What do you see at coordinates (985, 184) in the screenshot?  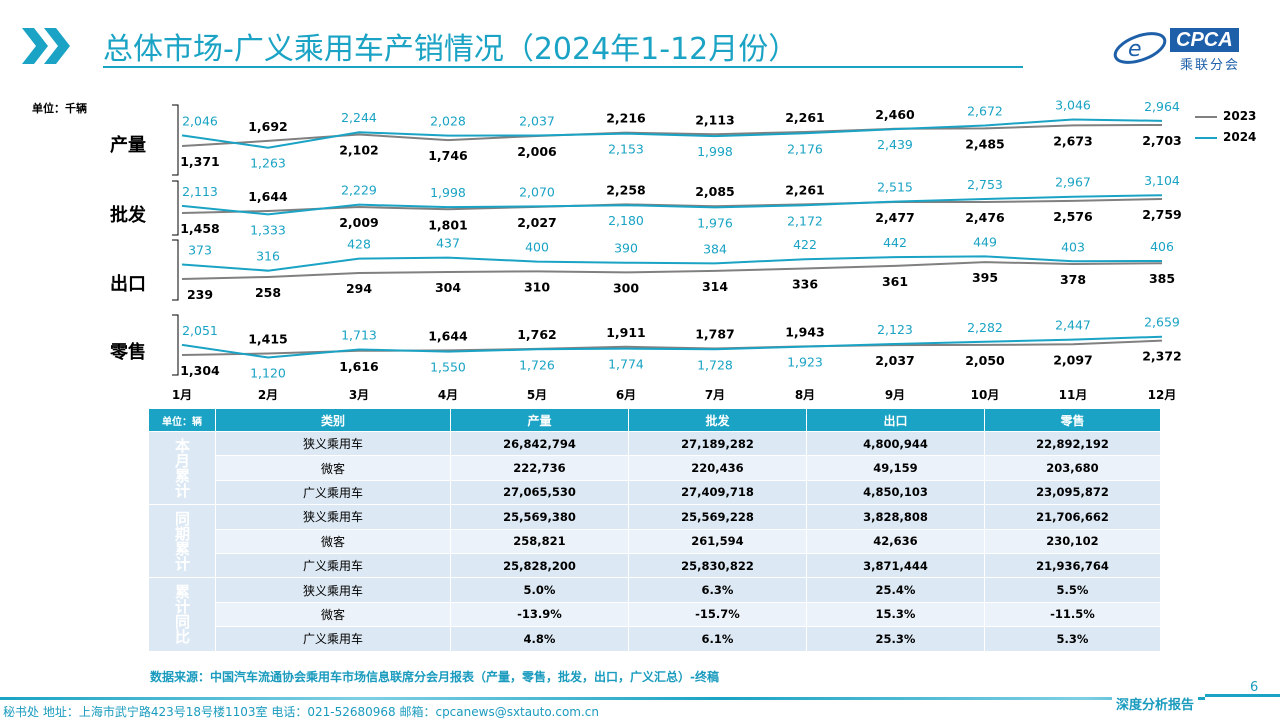 I see `data-label-2024: 2,753` at bounding box center [985, 184].